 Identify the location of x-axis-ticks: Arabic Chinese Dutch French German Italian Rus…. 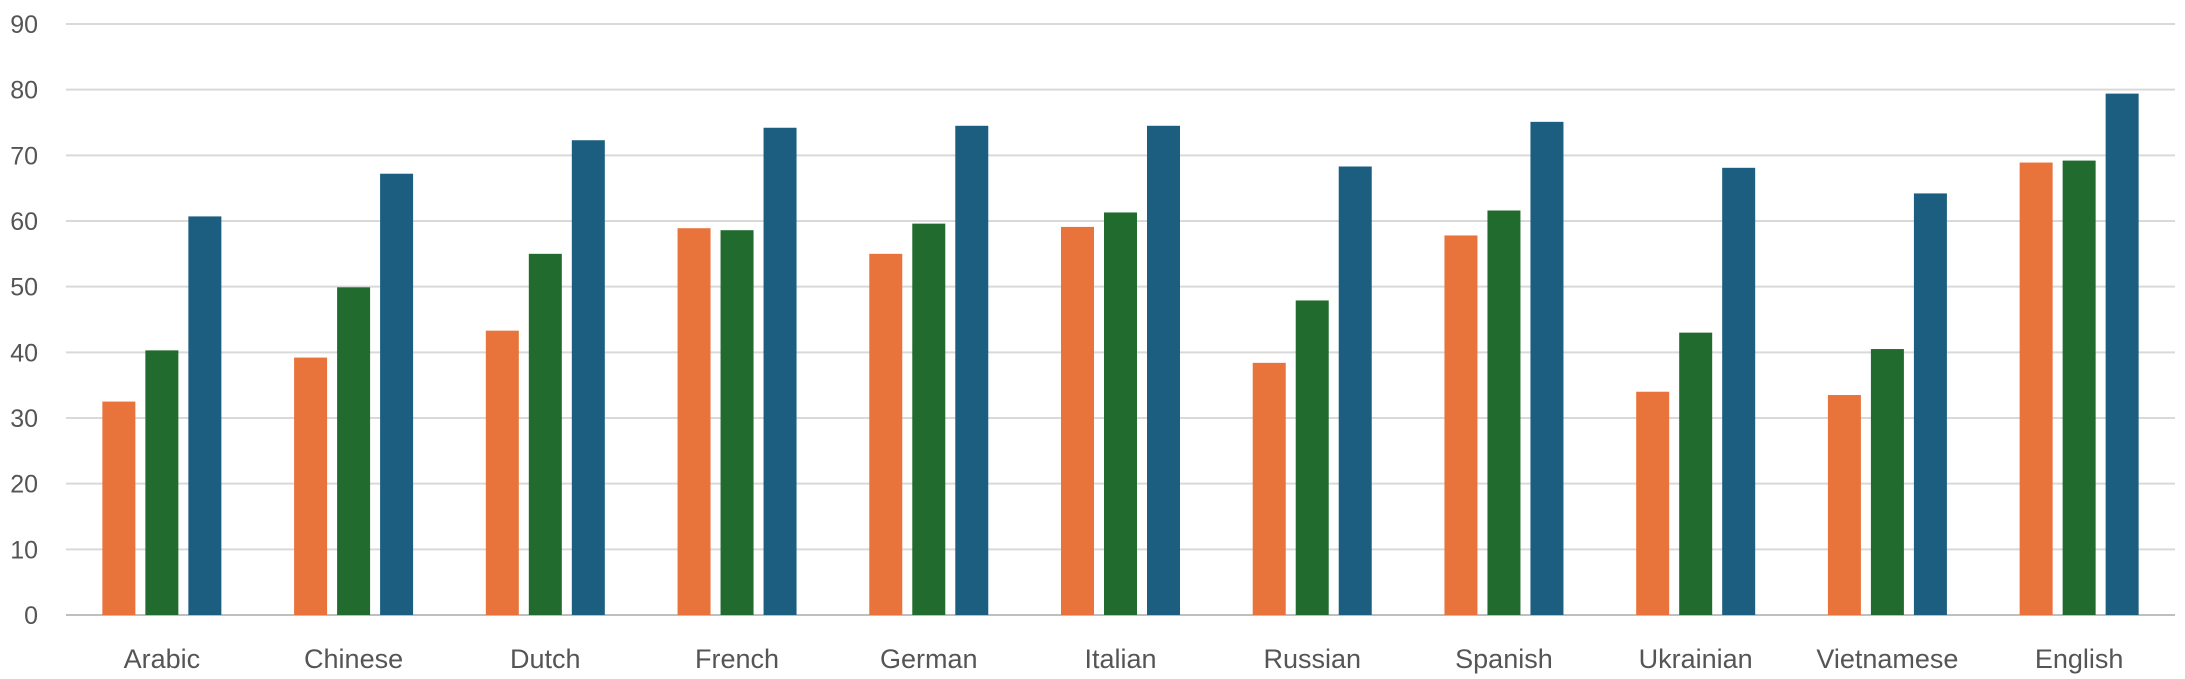
(1124, 659).